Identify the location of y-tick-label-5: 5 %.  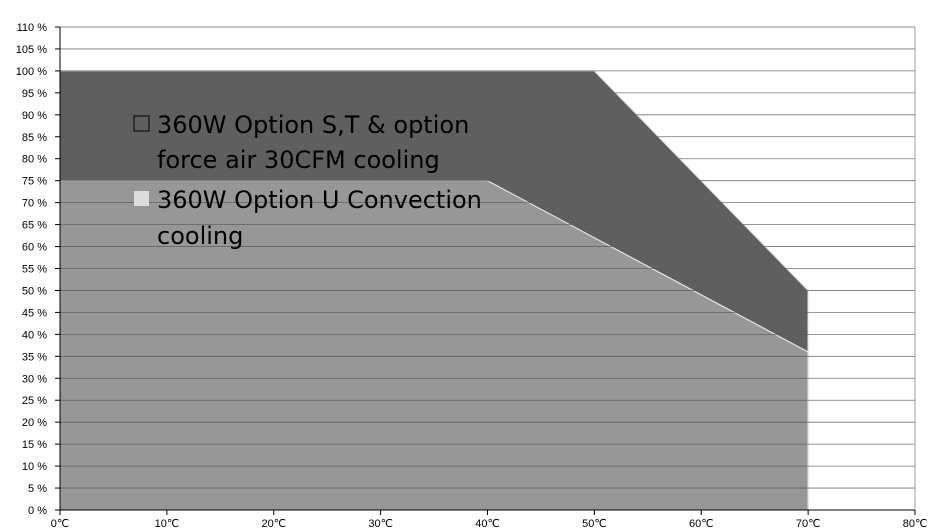
(37, 489).